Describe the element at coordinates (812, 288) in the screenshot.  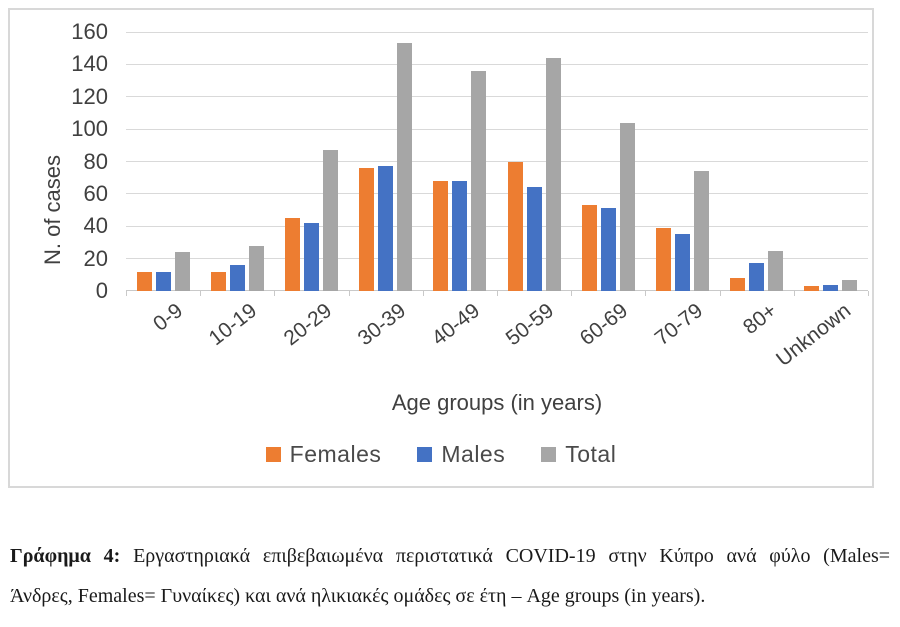
I see `bar-females-unknown` at that location.